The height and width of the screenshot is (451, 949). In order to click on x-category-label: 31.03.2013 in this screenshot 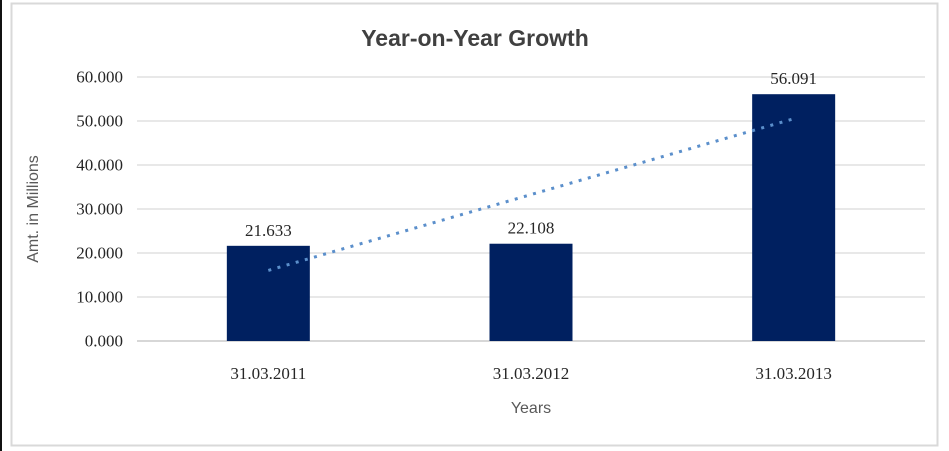, I will do `click(793, 373)`.